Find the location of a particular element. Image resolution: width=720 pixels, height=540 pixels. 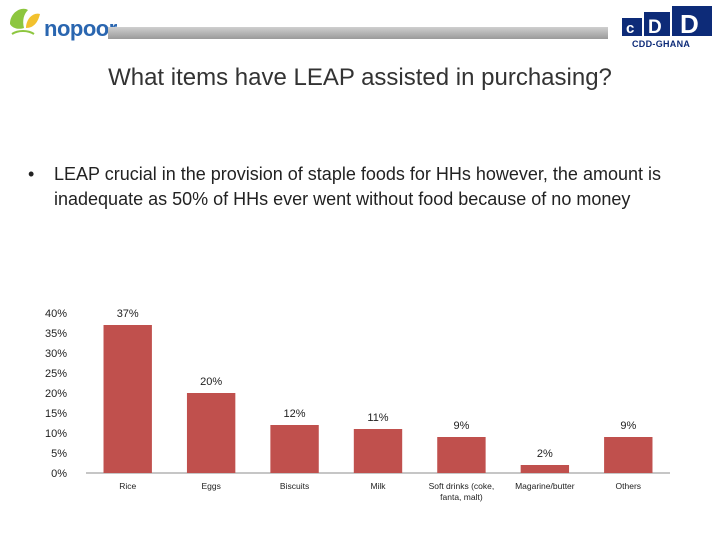

x-tick-label: Soft drinks (coke, fanta, malt) is located at coordinates (462, 491).